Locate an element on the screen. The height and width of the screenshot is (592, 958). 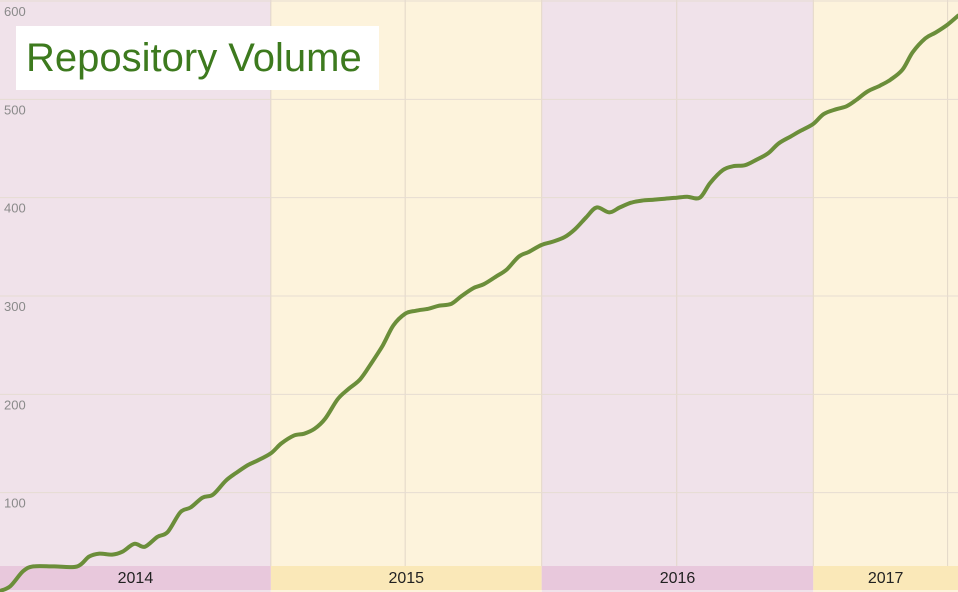
x-tick-label: 2014 is located at coordinates (136, 578).